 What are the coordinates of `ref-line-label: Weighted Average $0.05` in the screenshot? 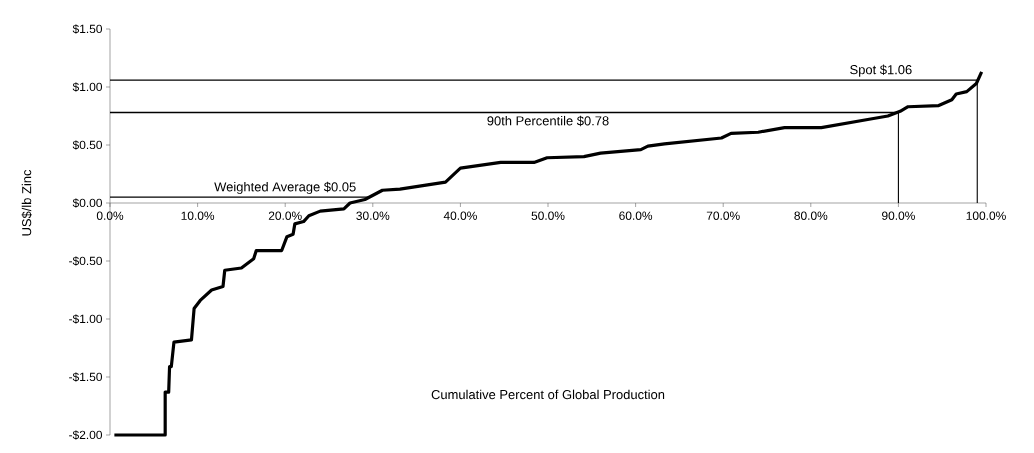 It's located at (285, 187).